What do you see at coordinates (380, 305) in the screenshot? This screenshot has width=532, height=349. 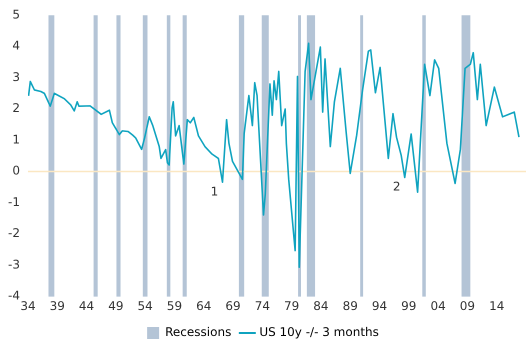 I see `x-tick-label: 94` at bounding box center [380, 305].